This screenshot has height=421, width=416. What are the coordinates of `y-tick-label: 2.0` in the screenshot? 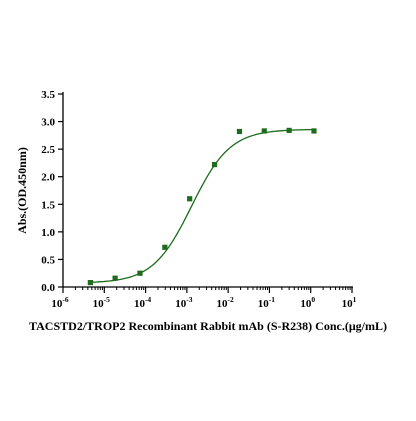 It's located at (48, 178).